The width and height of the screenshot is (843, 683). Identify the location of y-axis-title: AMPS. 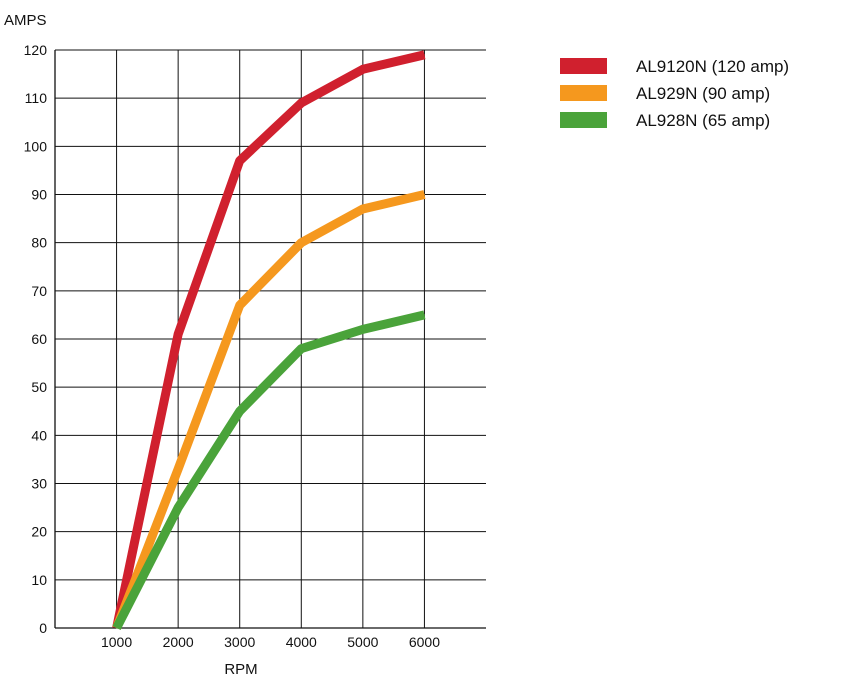
(25, 20).